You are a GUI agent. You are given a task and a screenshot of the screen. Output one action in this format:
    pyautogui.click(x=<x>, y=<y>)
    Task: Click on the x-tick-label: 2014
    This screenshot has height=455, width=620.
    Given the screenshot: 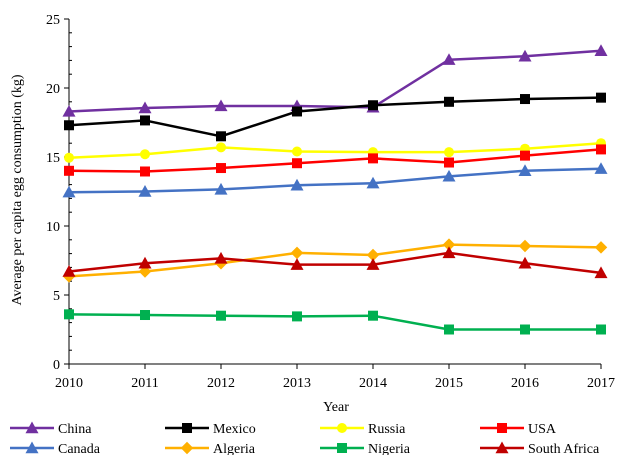 What is the action you would take?
    pyautogui.click(x=373, y=383)
    